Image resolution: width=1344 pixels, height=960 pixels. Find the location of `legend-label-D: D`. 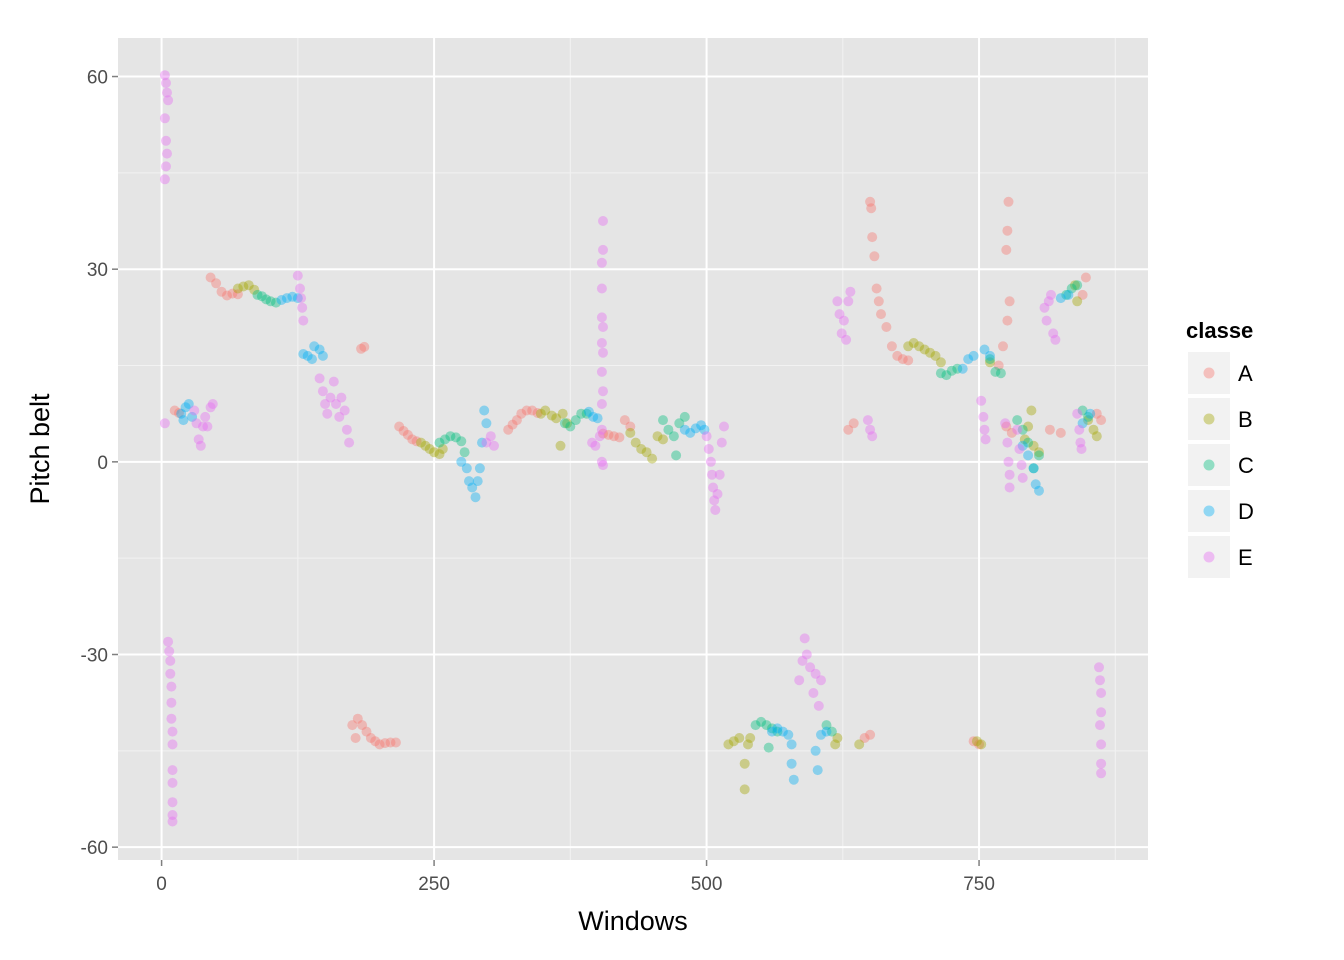

legend-label-D: D is located at coordinates (1246, 511).